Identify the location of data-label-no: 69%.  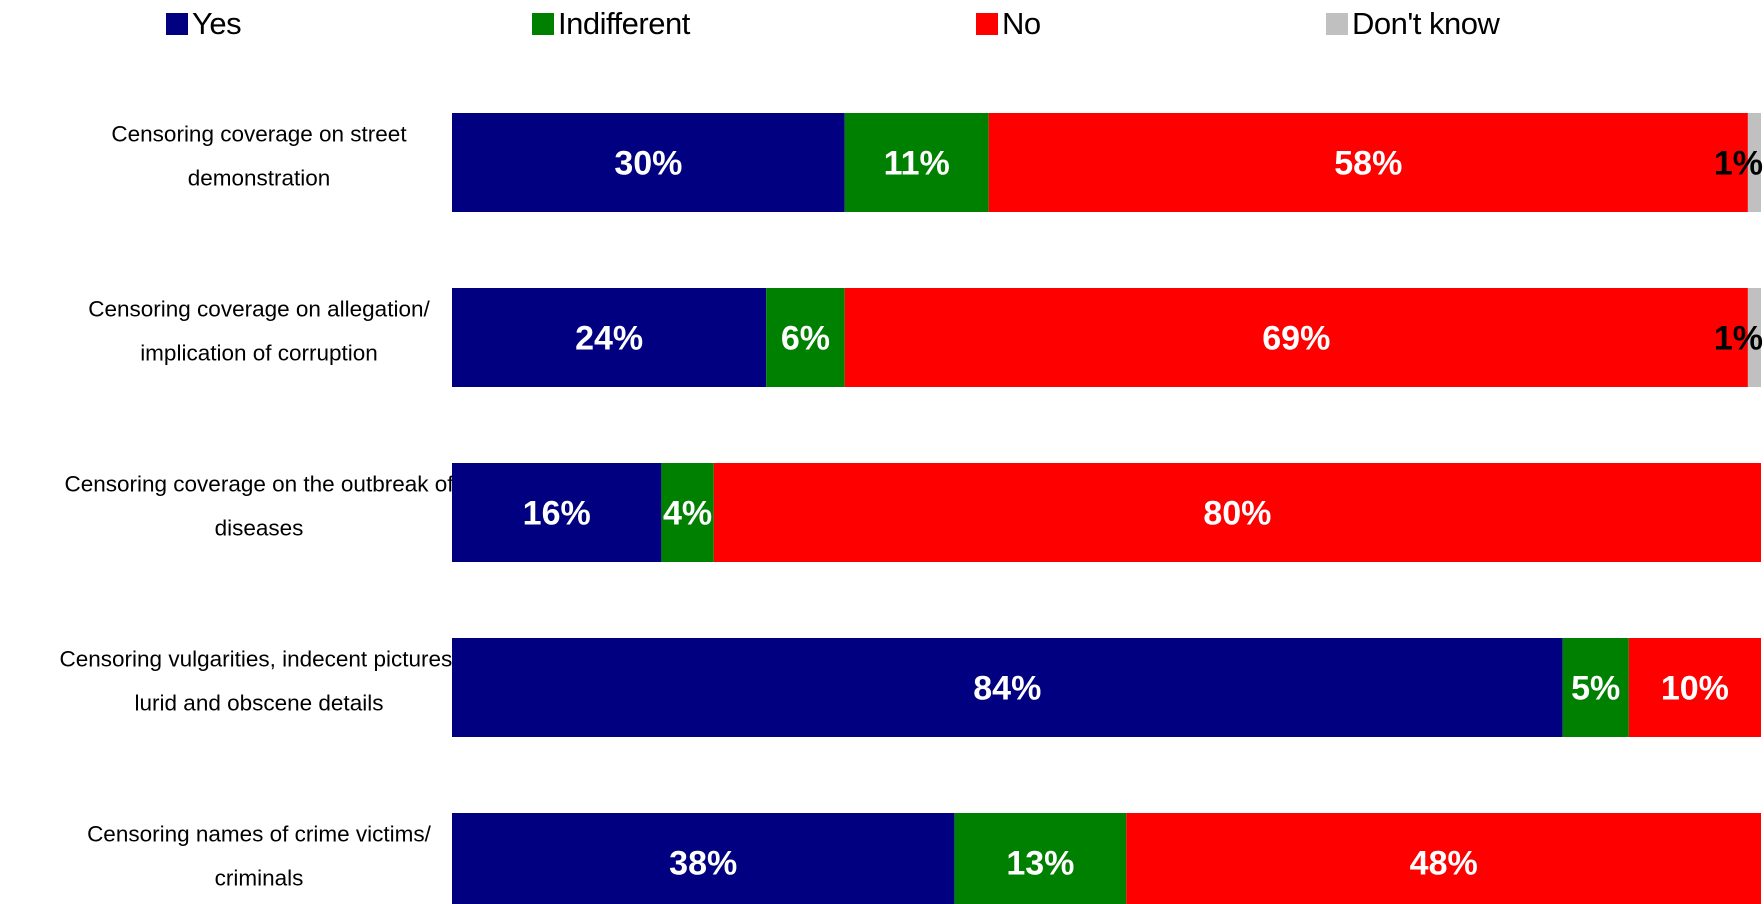
(1296, 339).